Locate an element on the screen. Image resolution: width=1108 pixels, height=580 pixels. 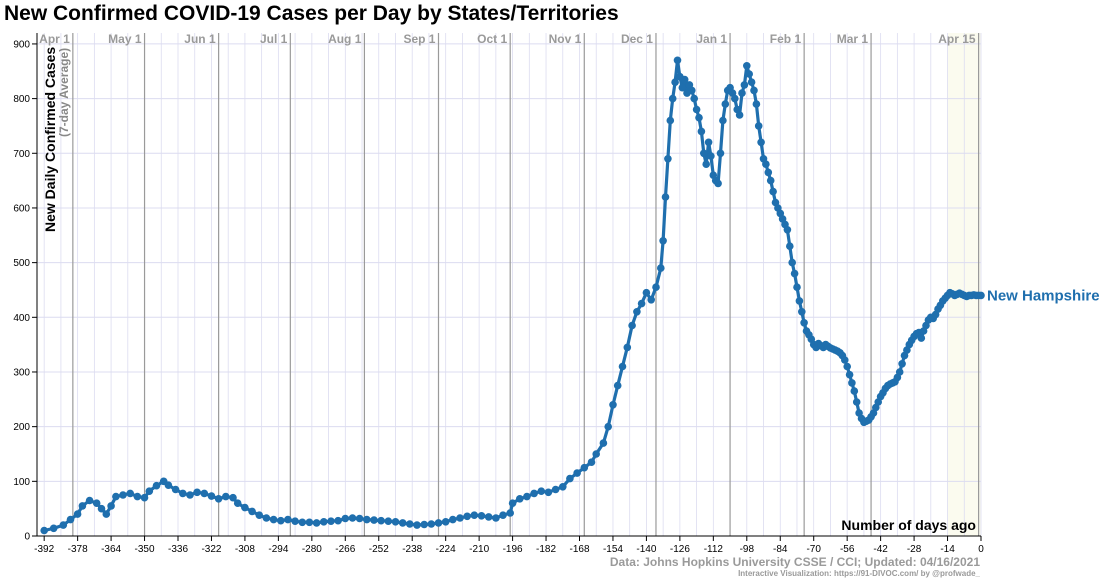
series-label-new-hampshire: New Hampshire is located at coordinates (1043, 295).